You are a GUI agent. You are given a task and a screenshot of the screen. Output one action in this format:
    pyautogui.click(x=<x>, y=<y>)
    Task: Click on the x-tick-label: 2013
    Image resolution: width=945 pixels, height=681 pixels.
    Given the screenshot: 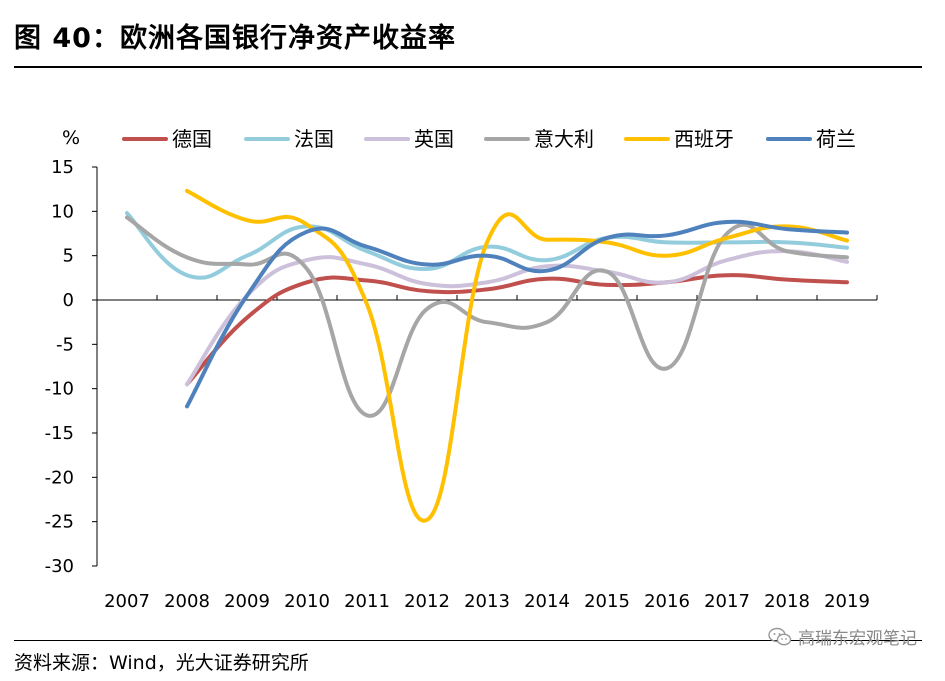 What is the action you would take?
    pyautogui.click(x=487, y=601)
    